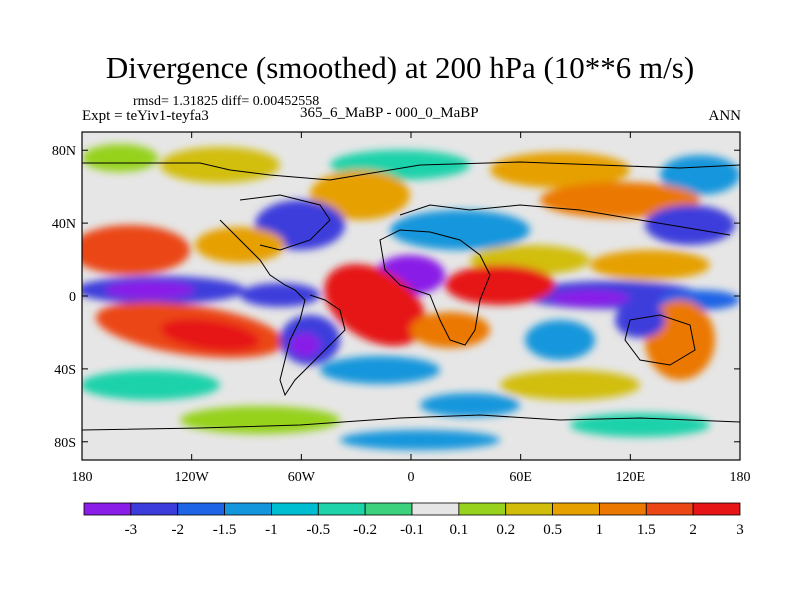  I want to click on colorbar-label: 0.5, so click(552, 530).